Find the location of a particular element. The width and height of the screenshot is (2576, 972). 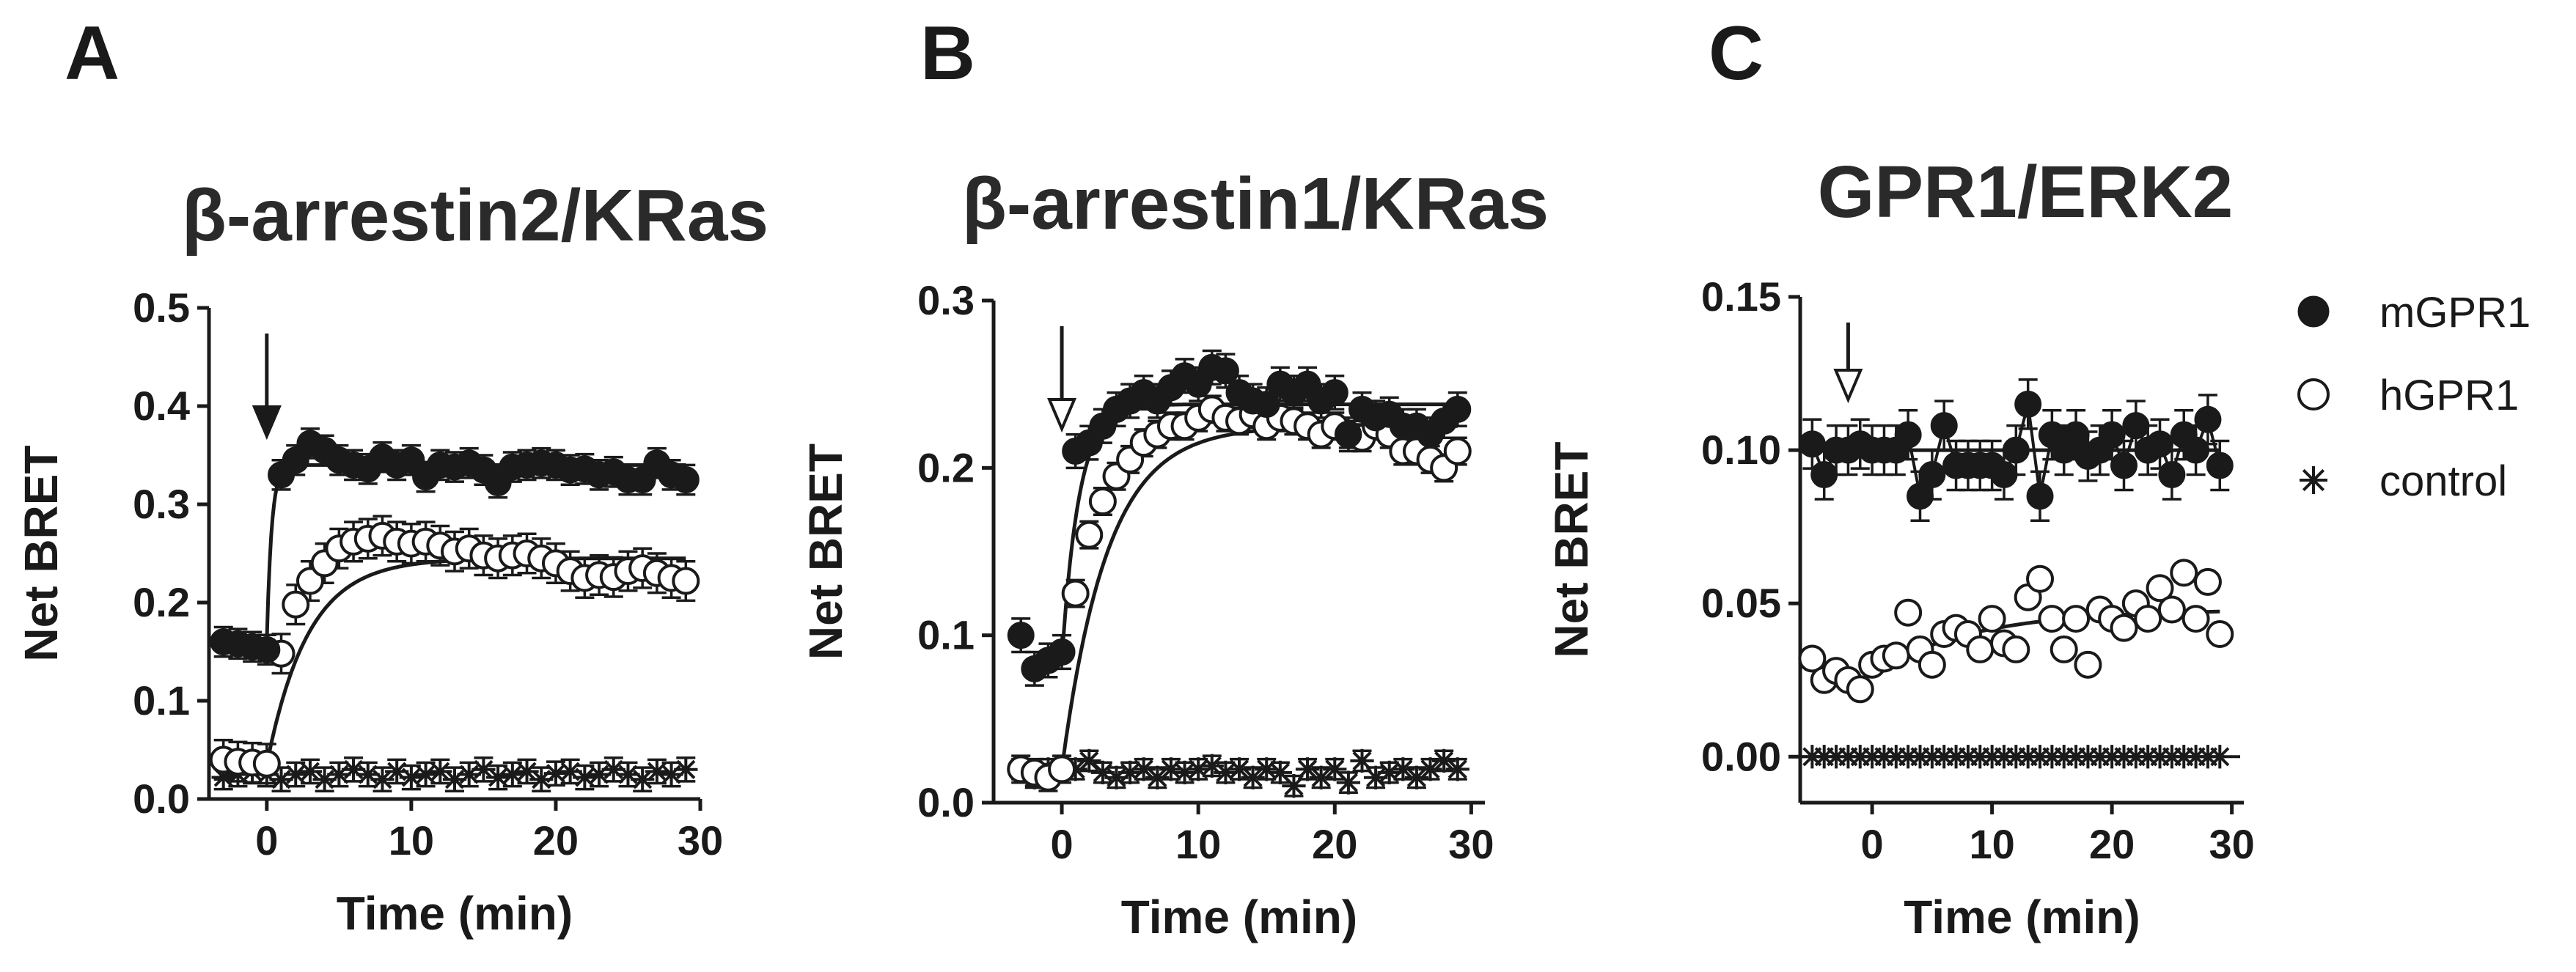

panel-letter: B is located at coordinates (948, 53).